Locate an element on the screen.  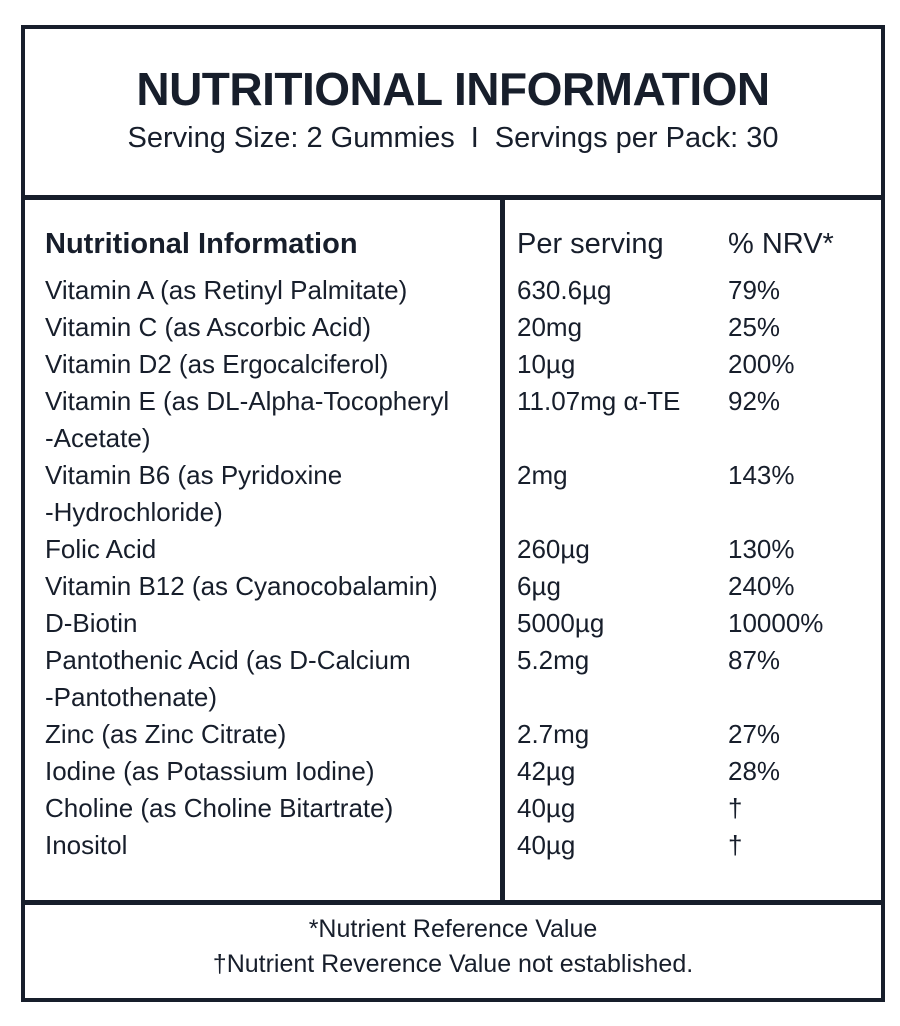
nutrient-amount: 11.07mg α-TE is located at coordinates (599, 401).